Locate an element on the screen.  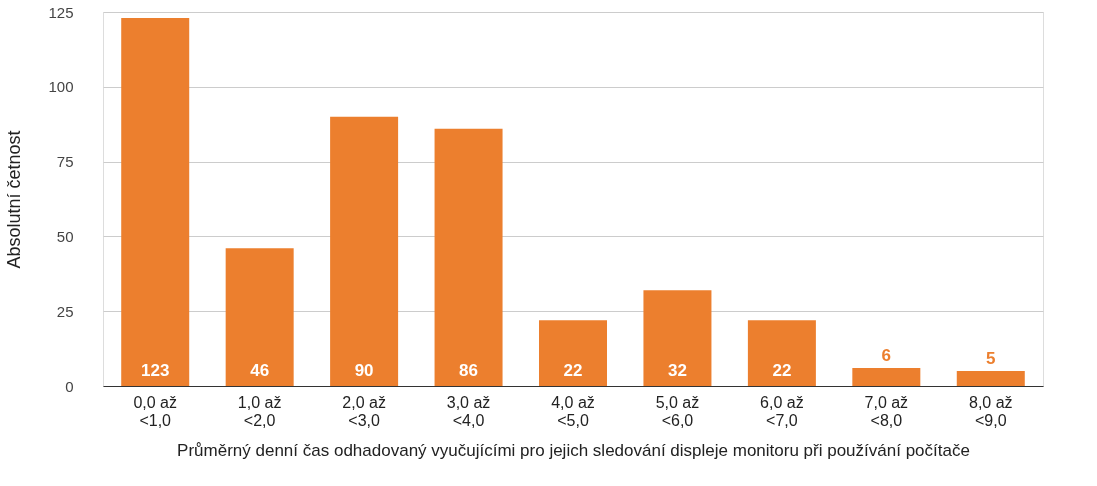
y-tick-label: 125 is located at coordinates (61, 12).